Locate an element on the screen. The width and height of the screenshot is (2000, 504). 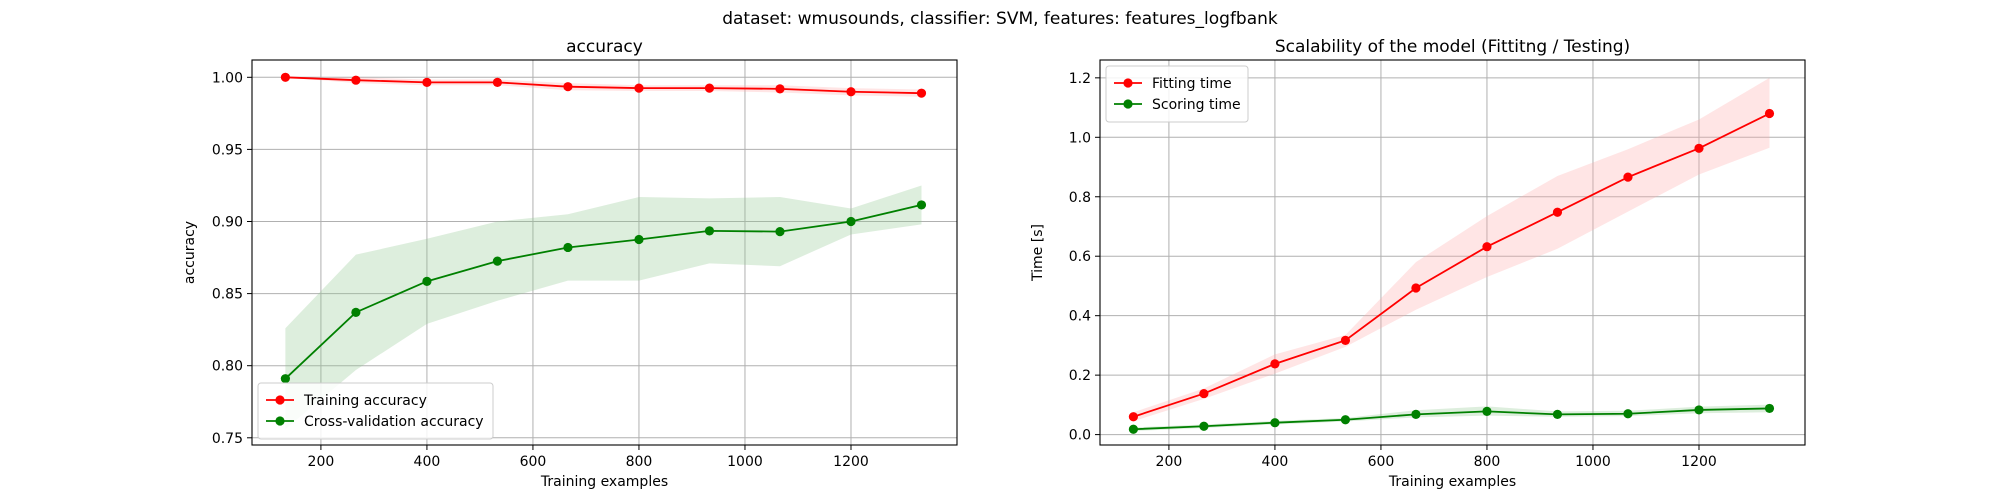
accuracy-x-axis-label: Training examples is located at coordinates (604, 482).